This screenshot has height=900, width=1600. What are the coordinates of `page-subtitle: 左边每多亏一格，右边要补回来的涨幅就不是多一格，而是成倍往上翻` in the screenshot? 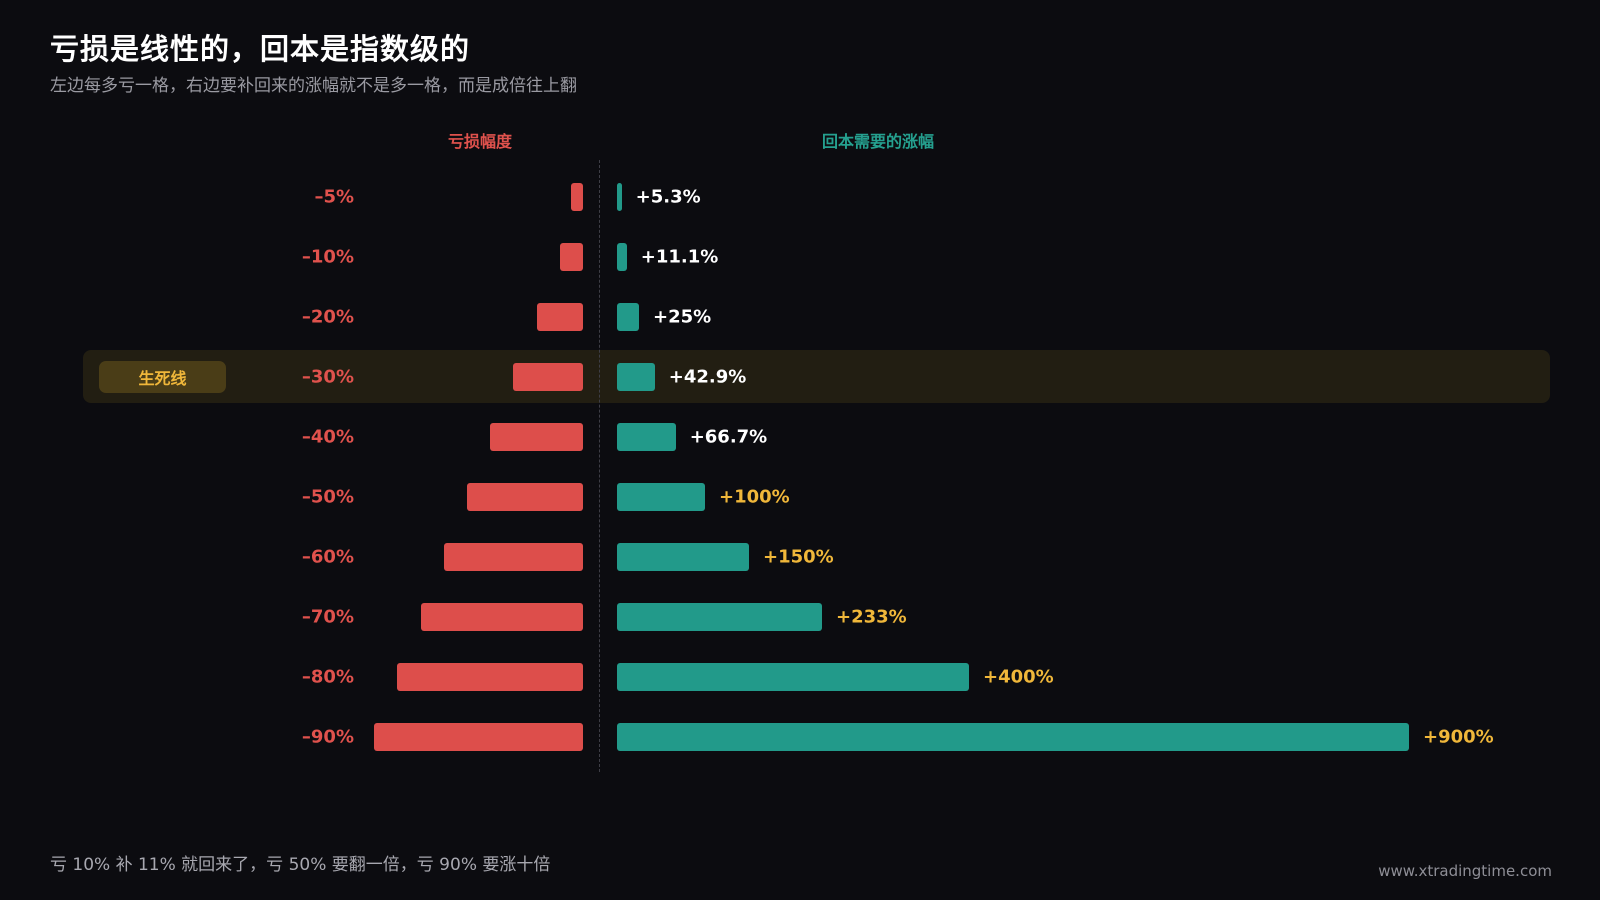 It's located at (313, 86).